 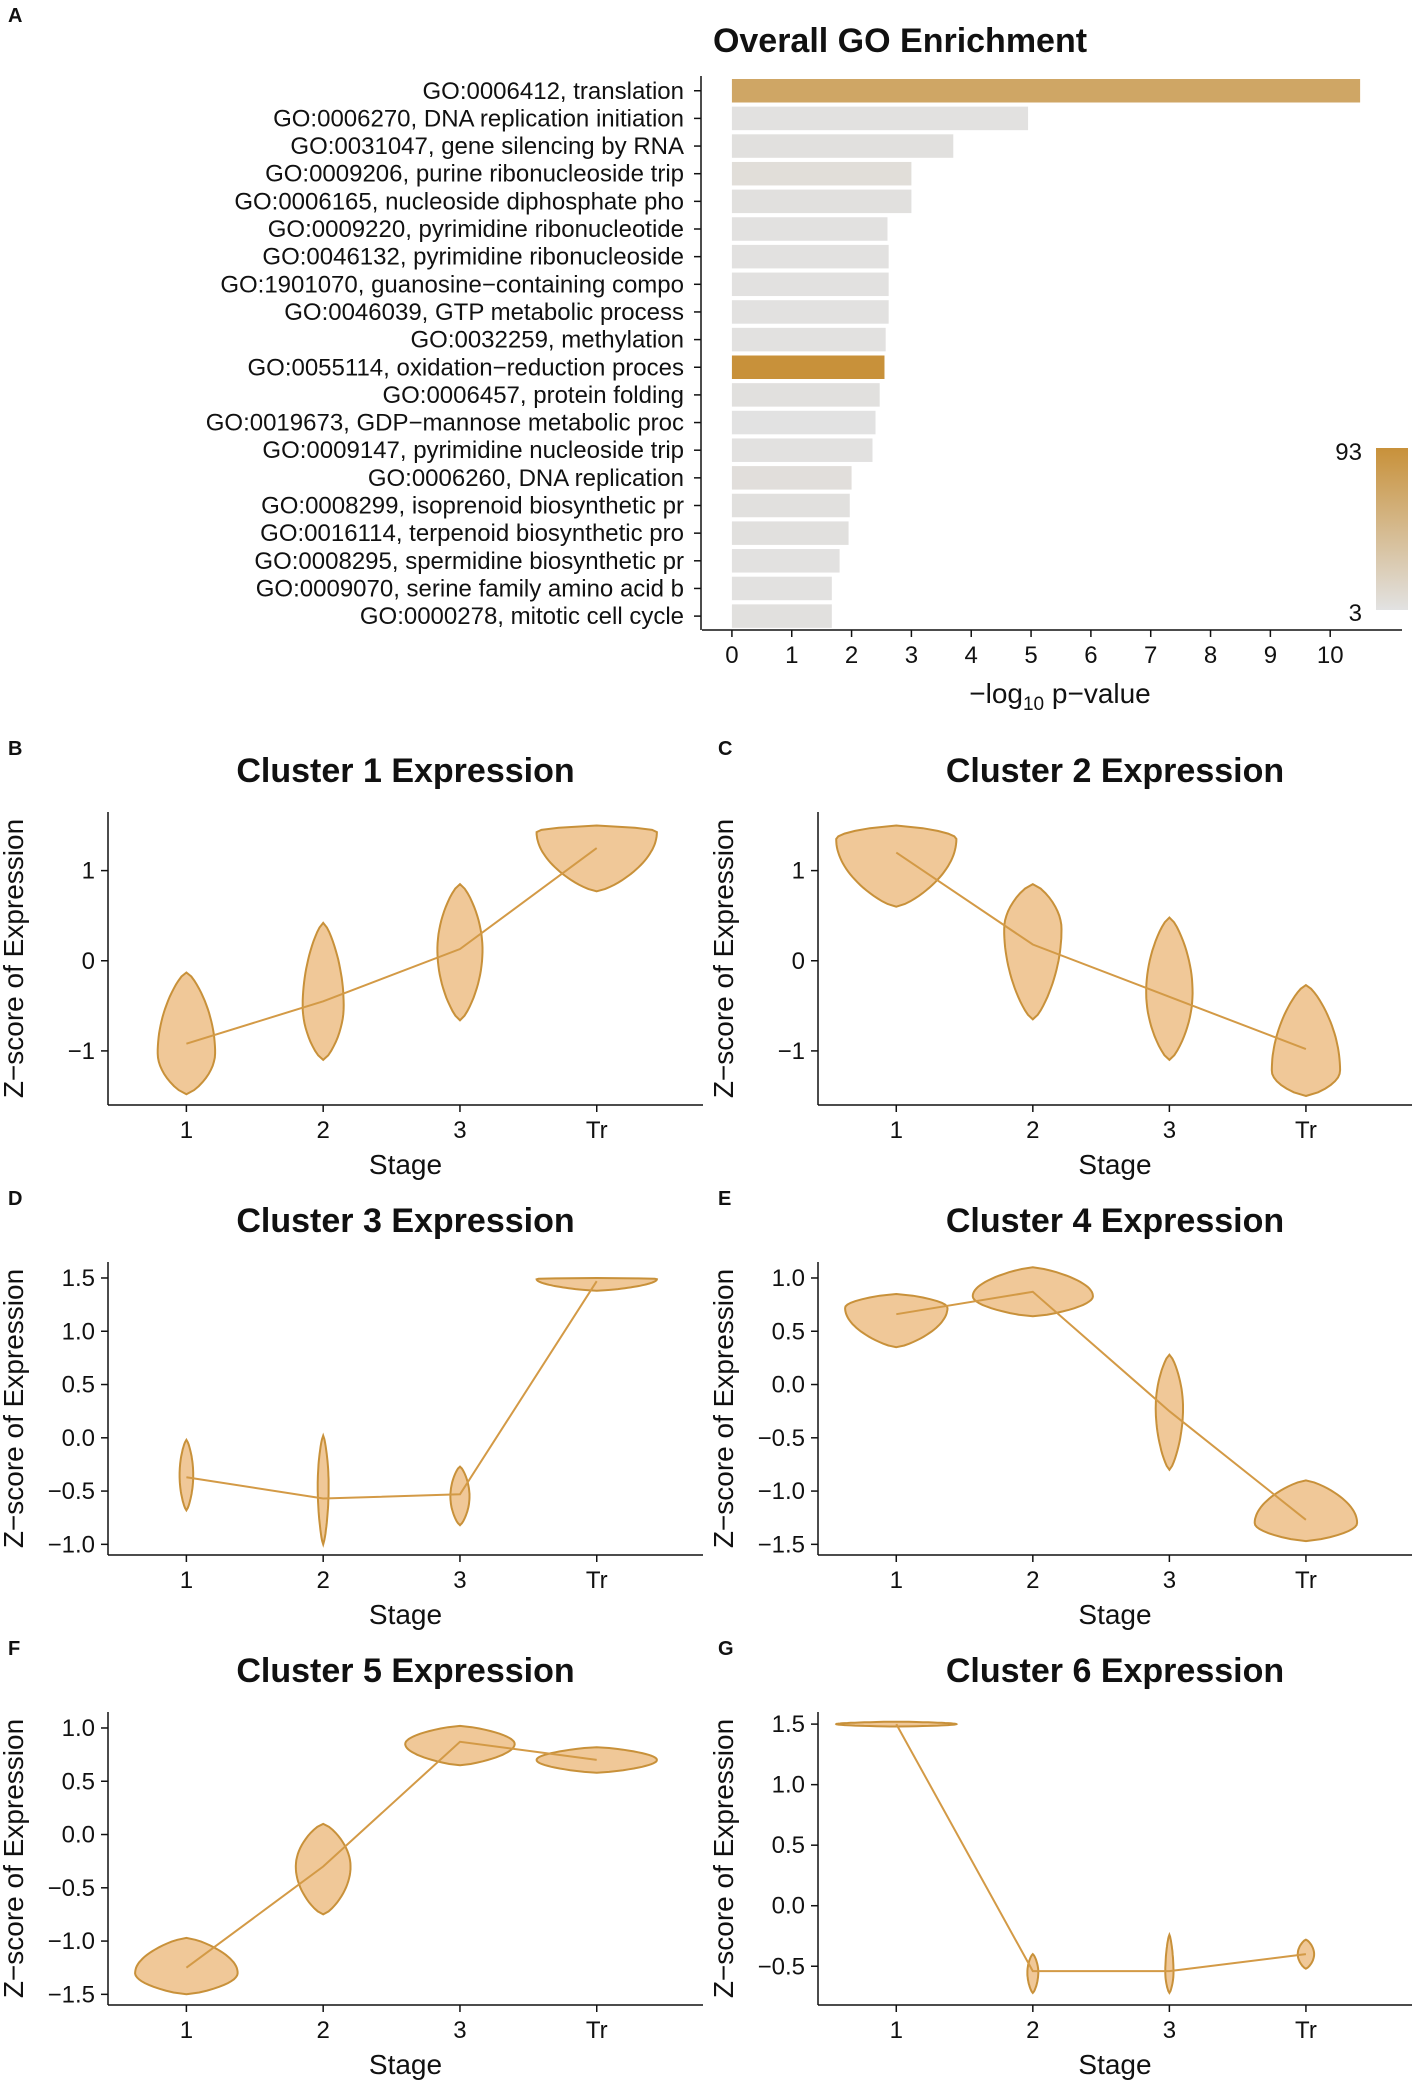 I want to click on category-label: GO:0006260, DNA replication, so click(x=526, y=478).